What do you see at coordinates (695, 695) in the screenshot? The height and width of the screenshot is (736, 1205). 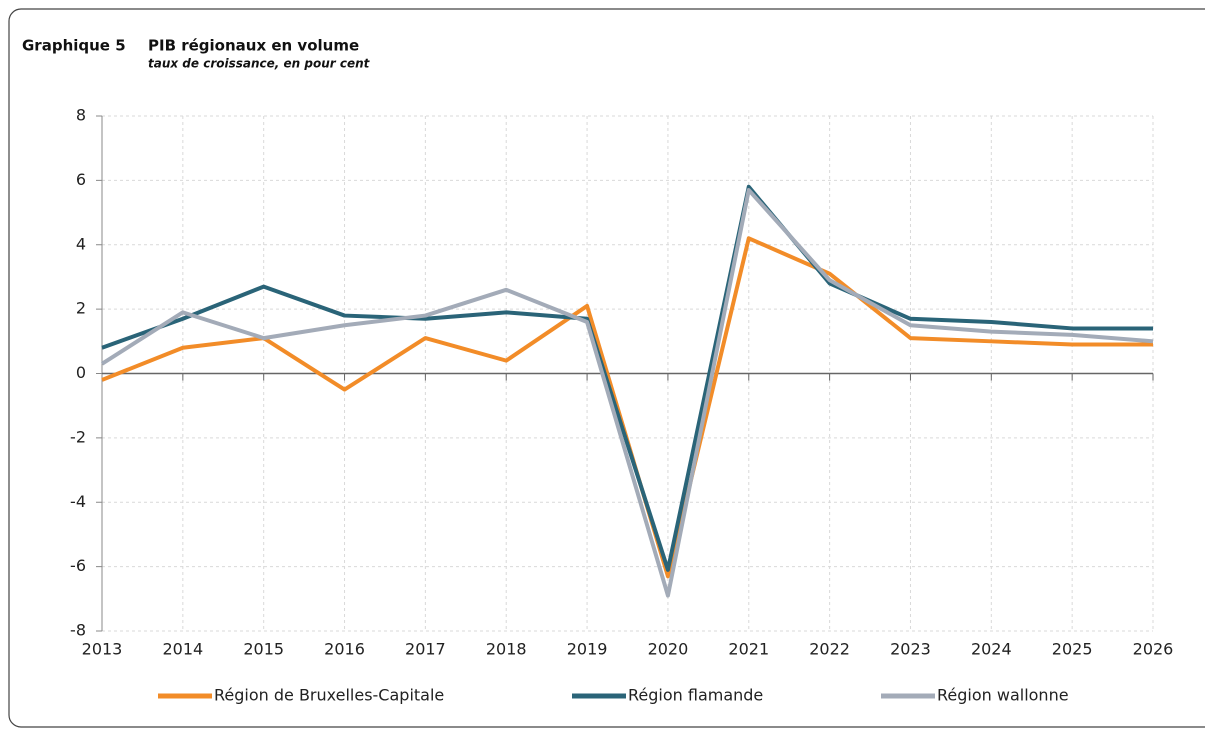 I see `legend-label: Région flamande` at bounding box center [695, 695].